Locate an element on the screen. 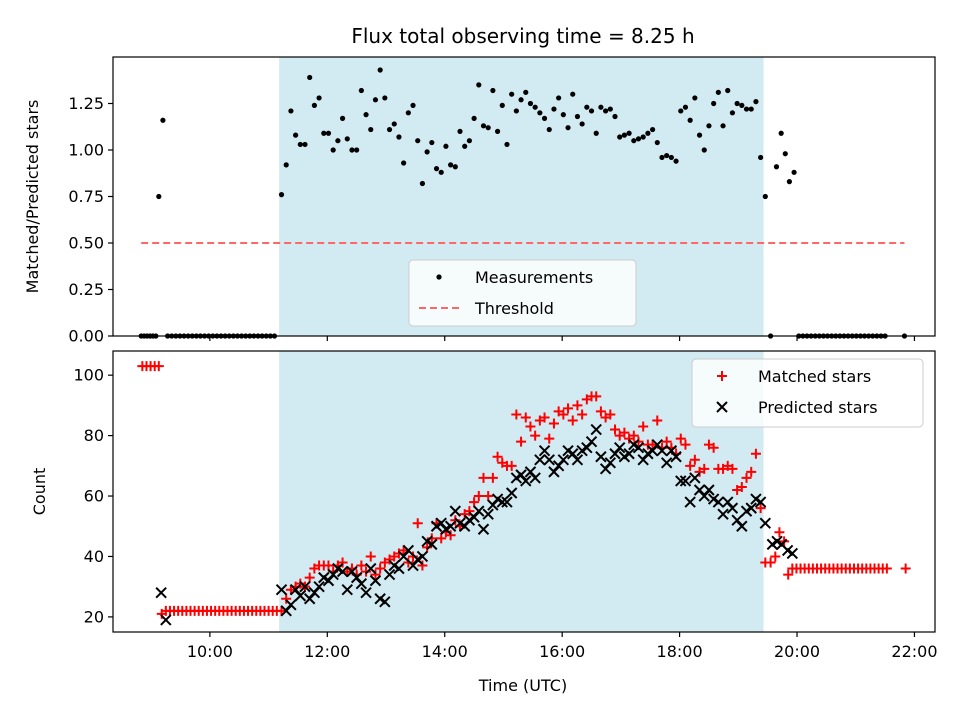 Image resolution: width=960 pixels, height=720 pixels. x-tick-label: 14:00 is located at coordinates (445, 651).